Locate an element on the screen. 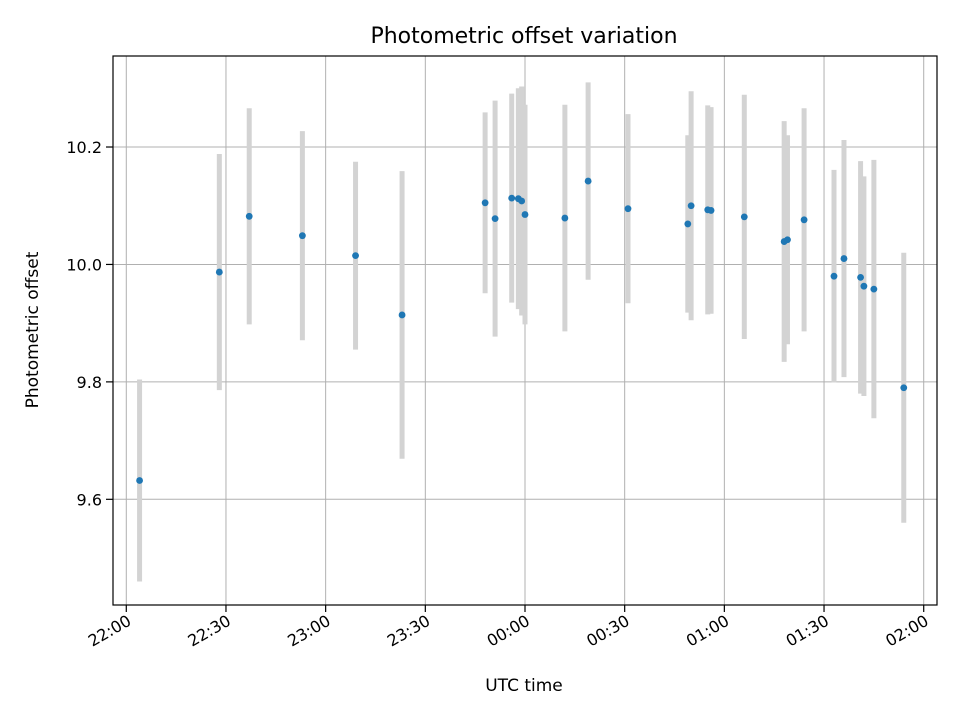 The image size is (960, 720). x-tick-label: 23:30 is located at coordinates (408, 631).